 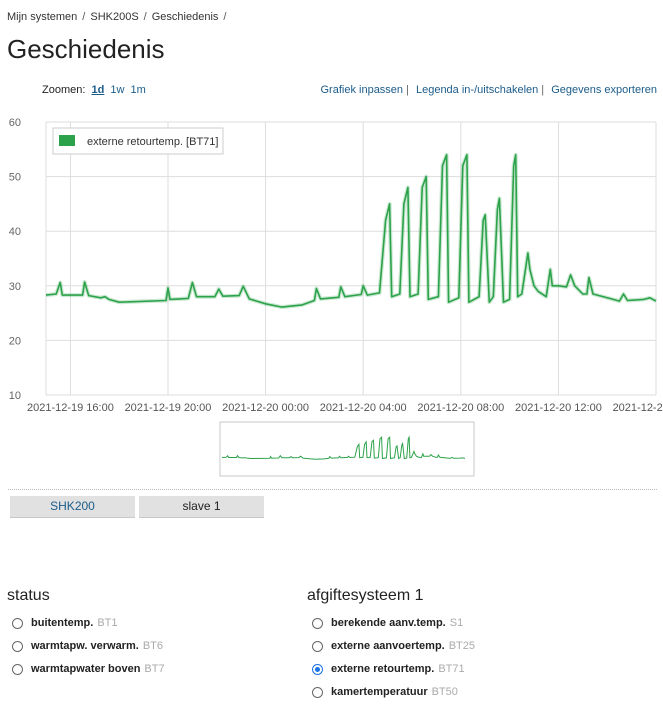 I want to click on tab-shk200: SHK200, so click(x=72, y=507).